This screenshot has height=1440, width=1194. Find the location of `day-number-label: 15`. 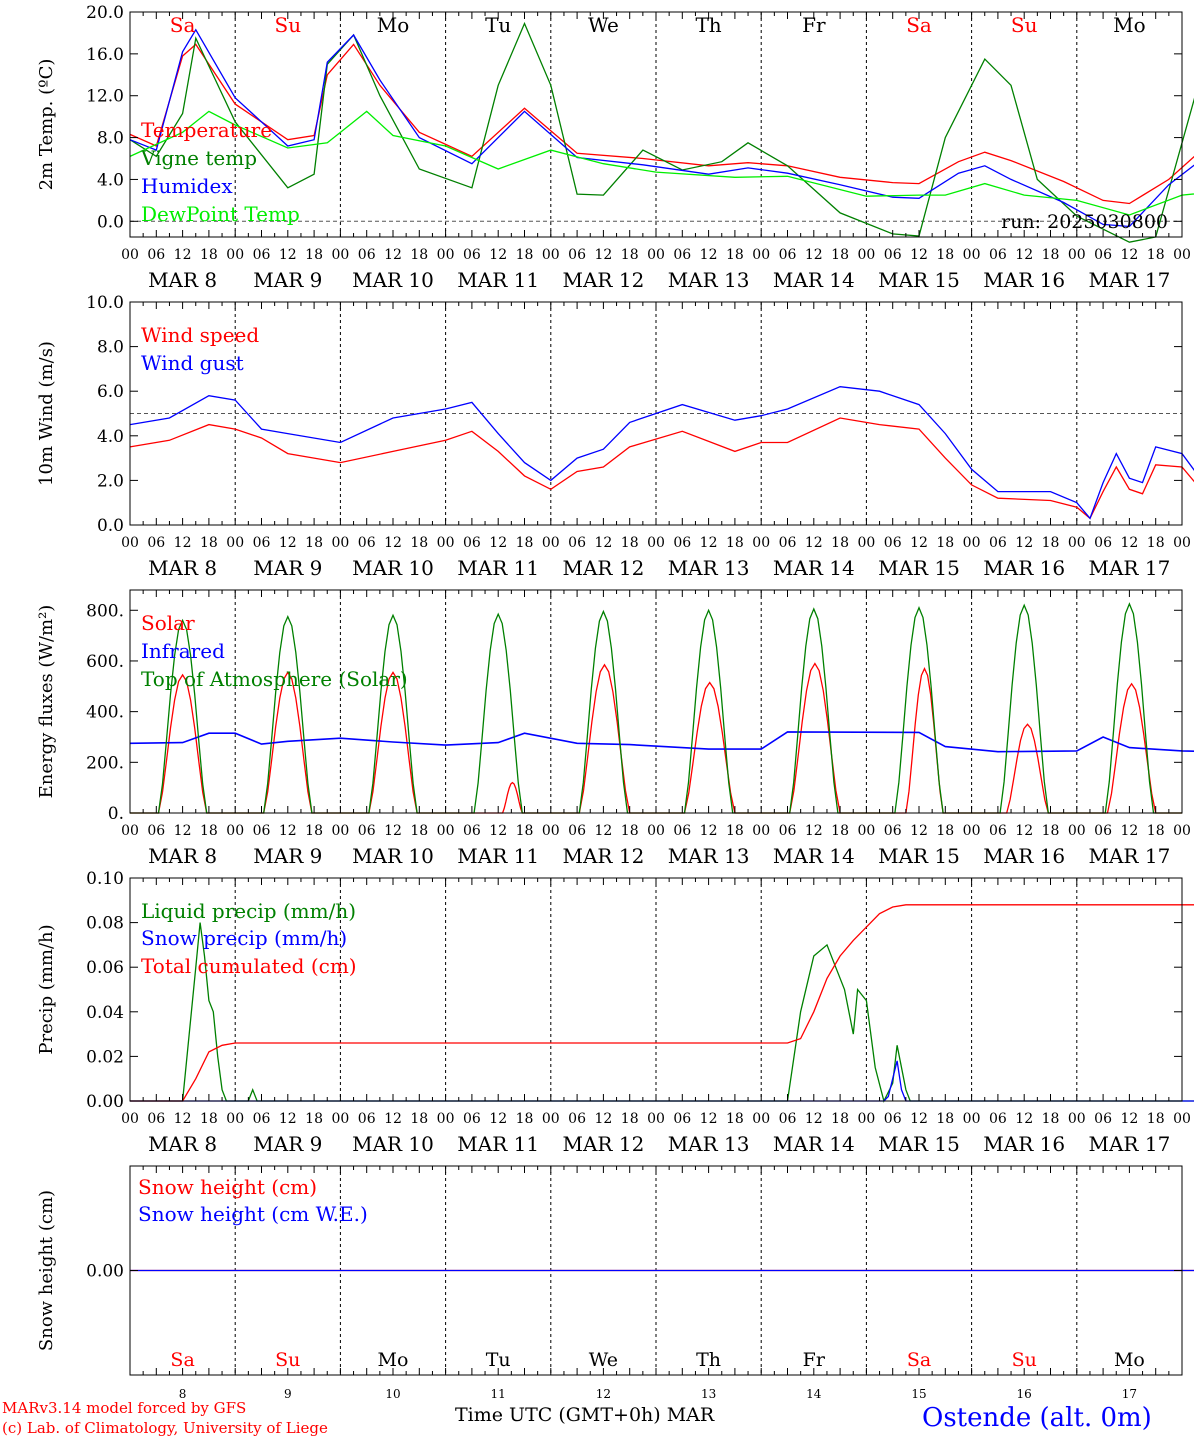

day-number-label: 15 is located at coordinates (918, 1394).